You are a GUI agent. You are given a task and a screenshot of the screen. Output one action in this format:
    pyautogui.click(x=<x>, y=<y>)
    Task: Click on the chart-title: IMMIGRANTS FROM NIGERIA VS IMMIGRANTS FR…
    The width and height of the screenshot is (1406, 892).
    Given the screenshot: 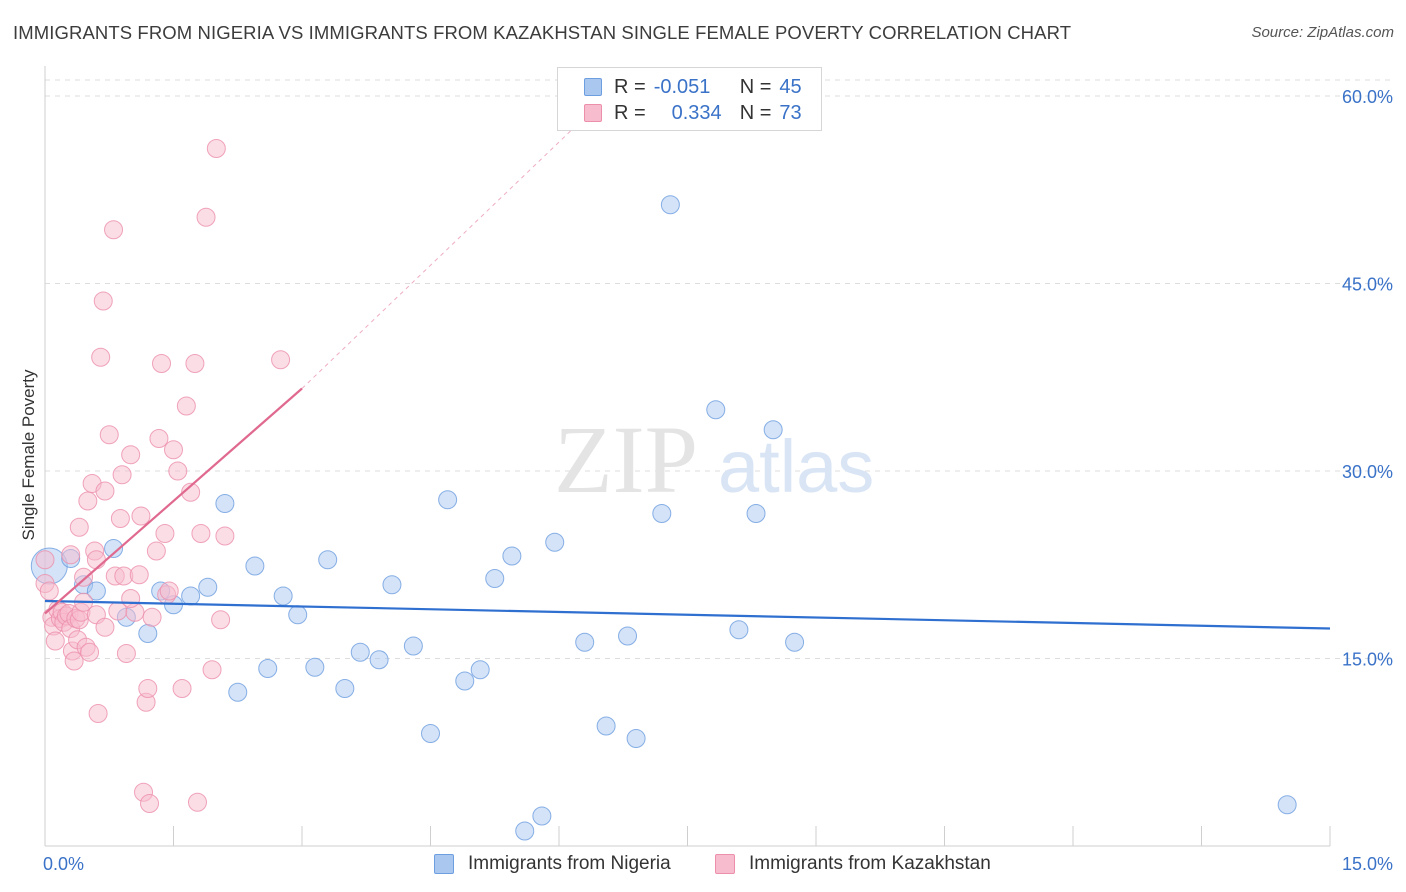 What is the action you would take?
    pyautogui.click(x=542, y=32)
    